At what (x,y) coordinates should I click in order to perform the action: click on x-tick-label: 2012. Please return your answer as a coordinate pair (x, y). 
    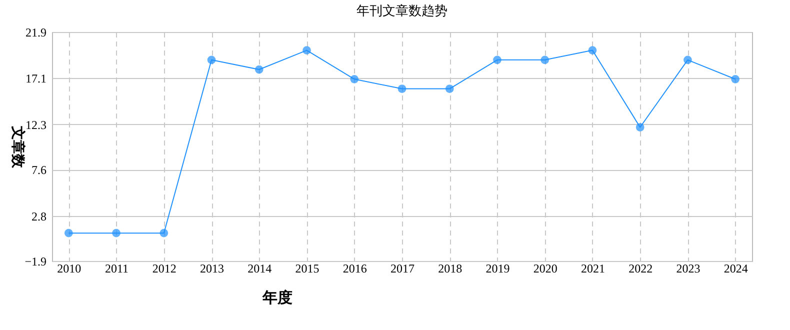
    Looking at the image, I should click on (164, 269).